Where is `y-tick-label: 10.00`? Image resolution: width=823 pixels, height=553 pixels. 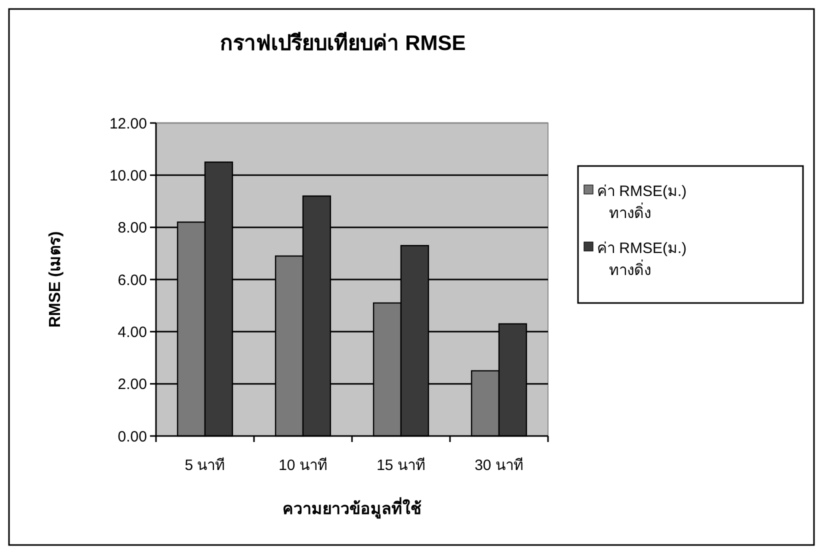 y-tick-label: 10.00 is located at coordinates (128, 175).